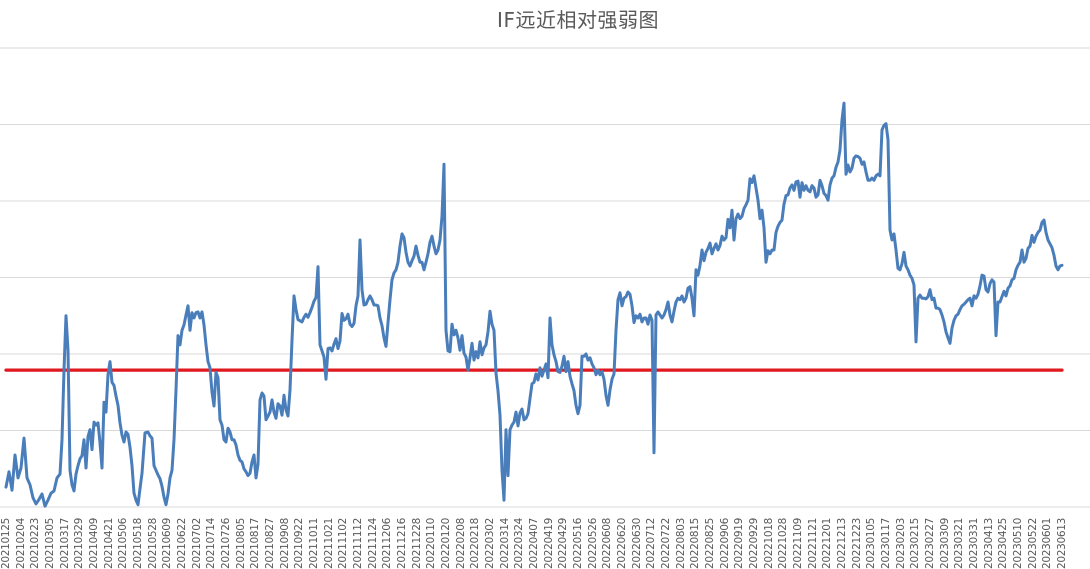  What do you see at coordinates (578, 20) in the screenshot?
I see `chart-title: IF远近相对强弱图` at bounding box center [578, 20].